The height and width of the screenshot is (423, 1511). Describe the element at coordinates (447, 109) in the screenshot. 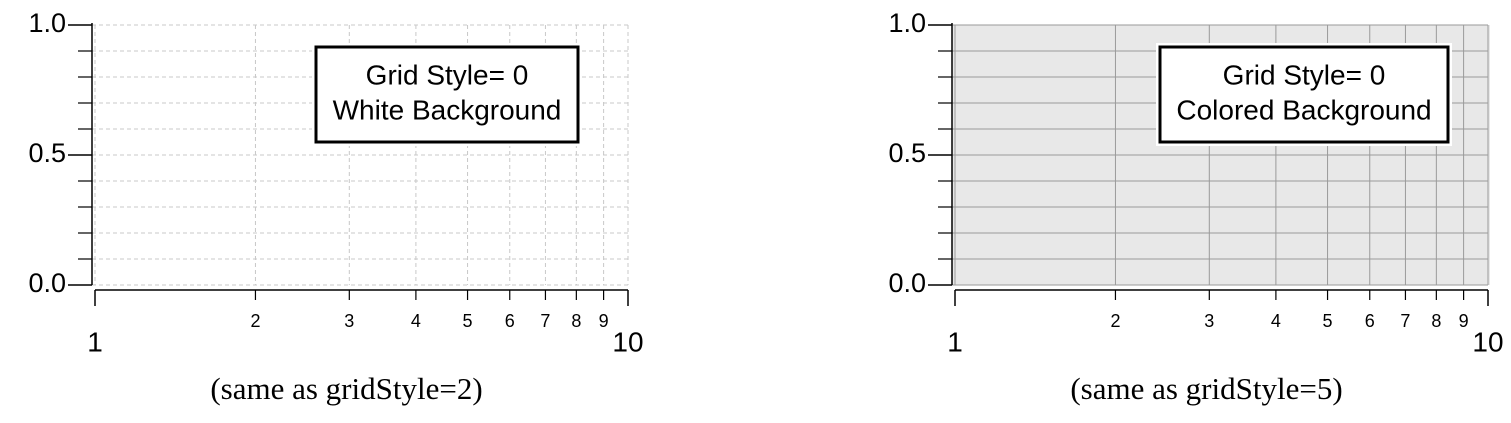

I see `annotation-text: White Background` at that location.